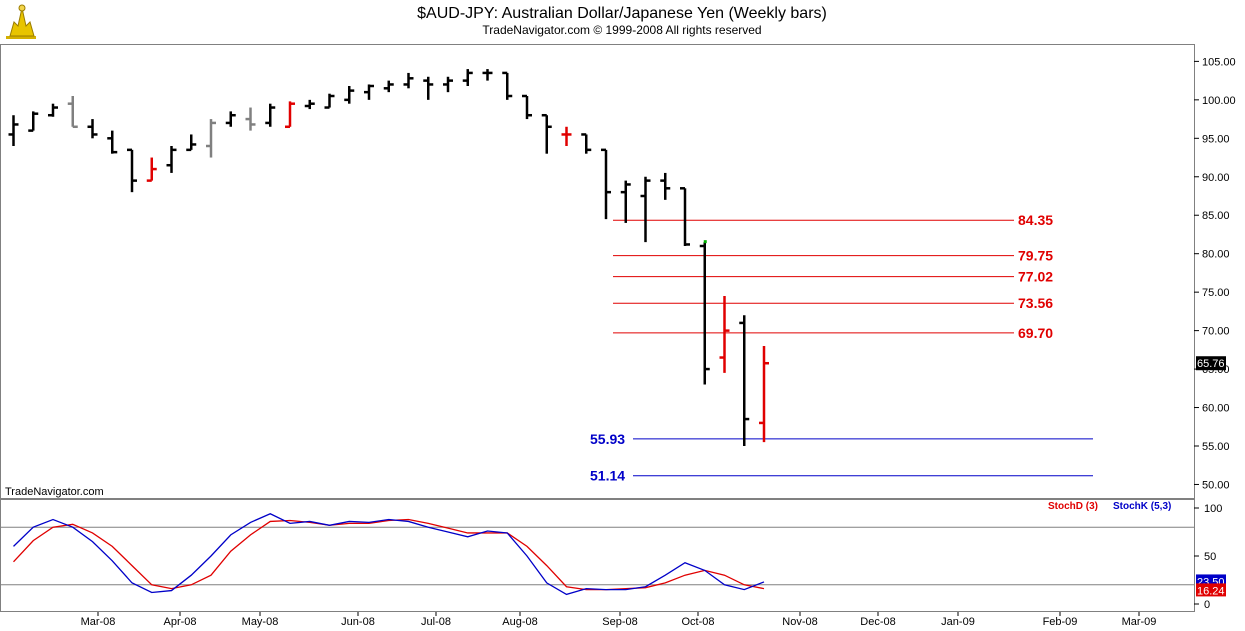 The width and height of the screenshot is (1245, 631). Describe the element at coordinates (1219, 101) in the screenshot. I see `y-tick-label: 100.00` at that location.